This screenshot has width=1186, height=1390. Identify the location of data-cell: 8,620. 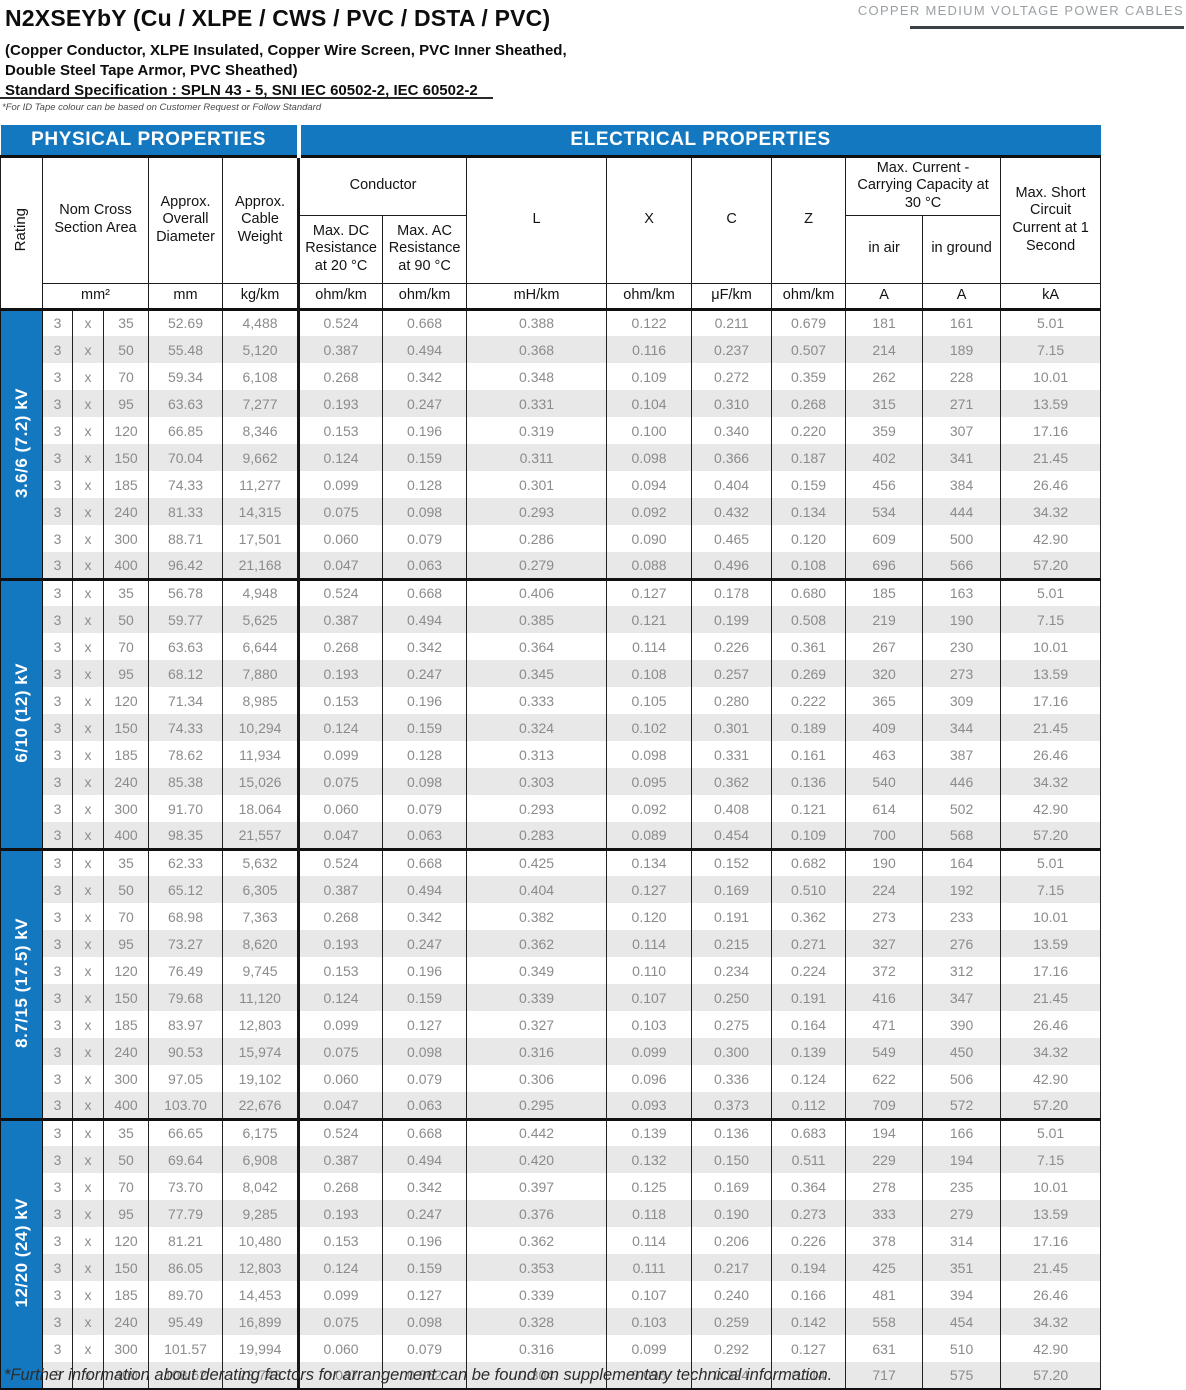
(260, 944).